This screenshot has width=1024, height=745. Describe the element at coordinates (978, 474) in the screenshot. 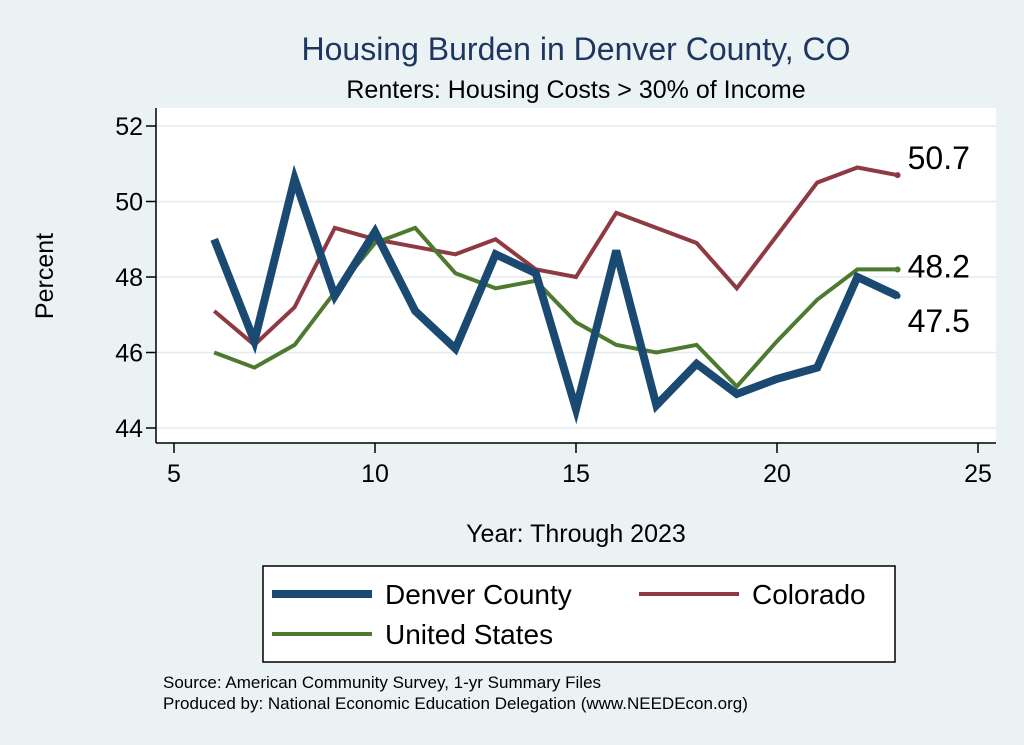

I see `x-tick-label: 25` at that location.